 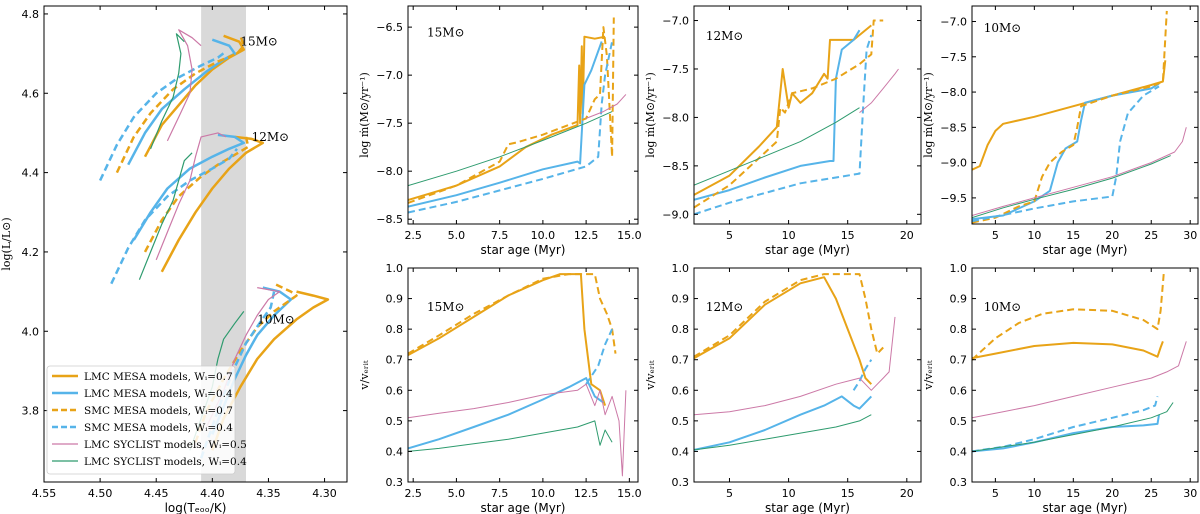 I want to click on x-tick-label: 10.0, so click(x=543, y=493).